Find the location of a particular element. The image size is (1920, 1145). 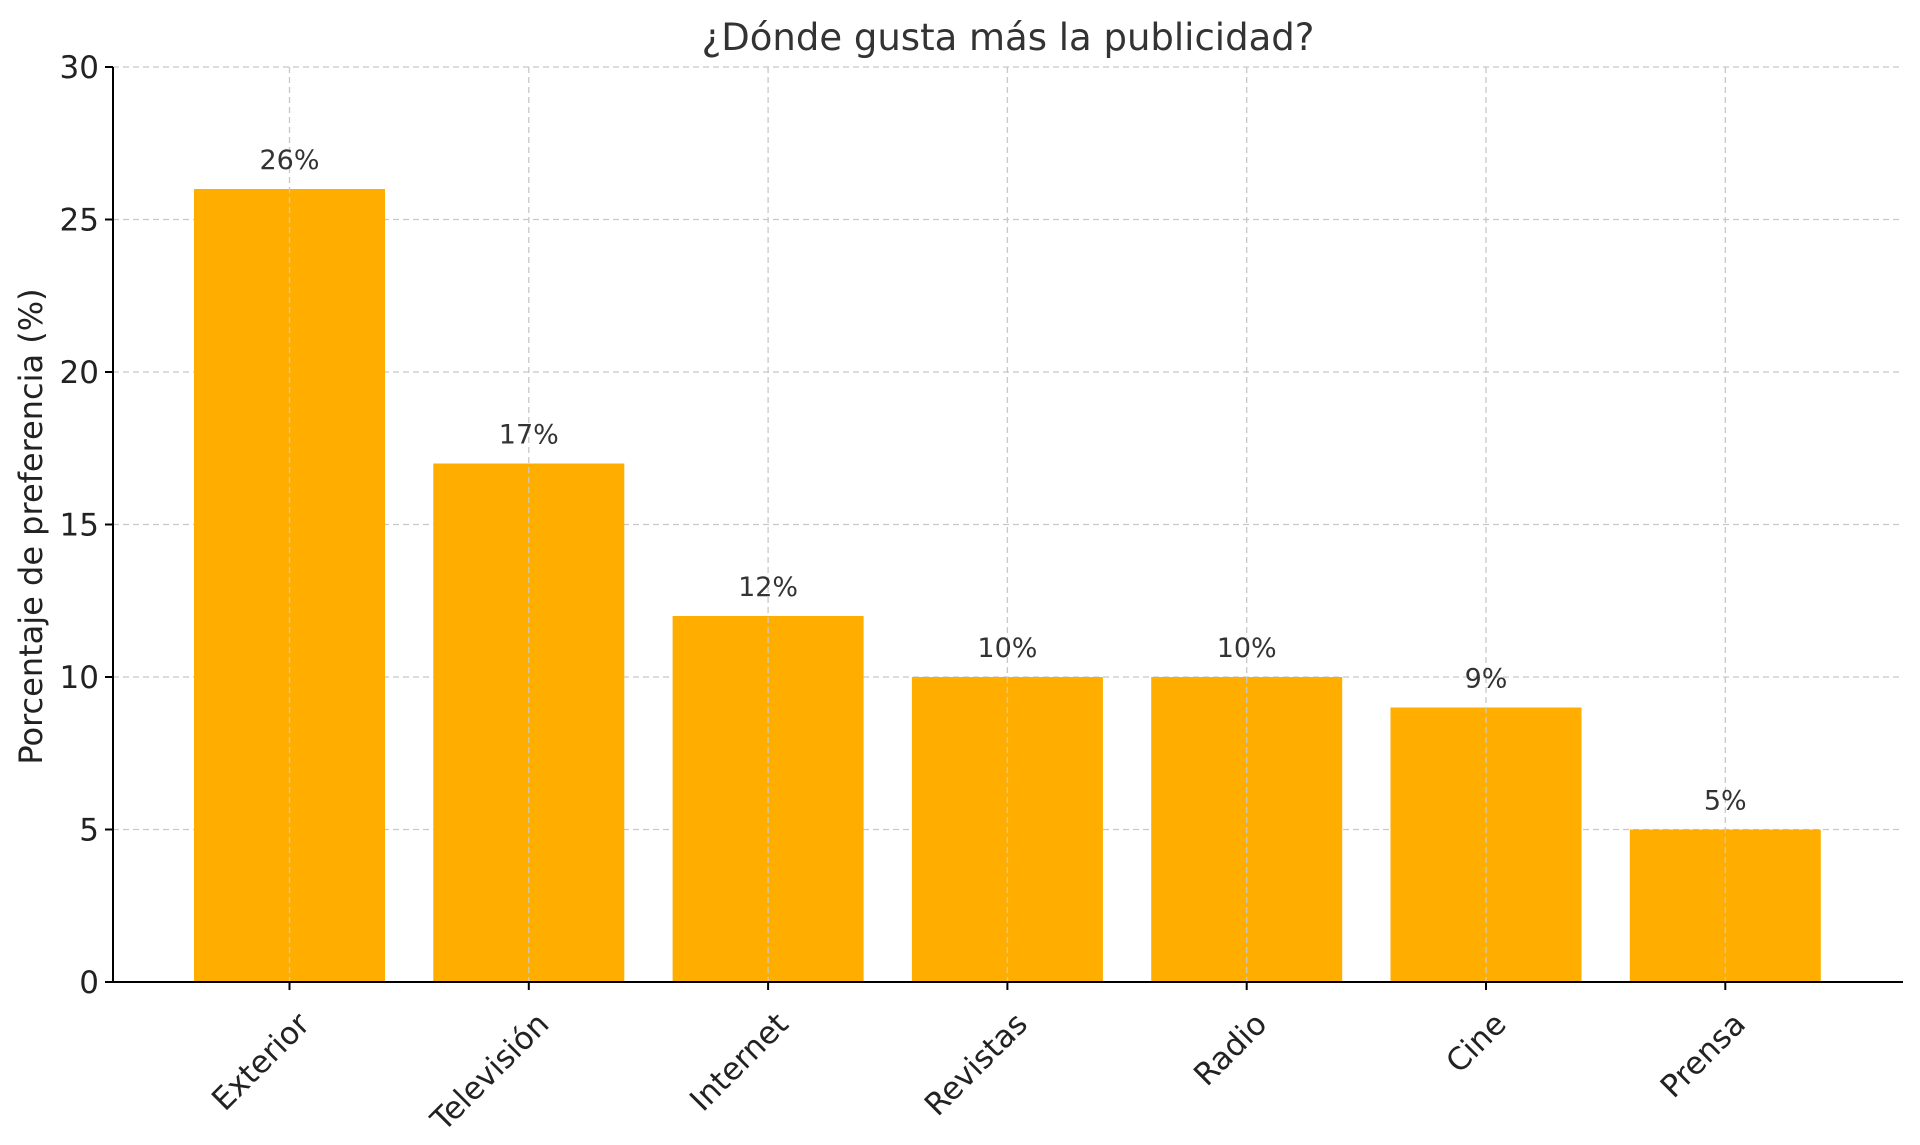

y-tick-label: 15 is located at coordinates (79, 526).